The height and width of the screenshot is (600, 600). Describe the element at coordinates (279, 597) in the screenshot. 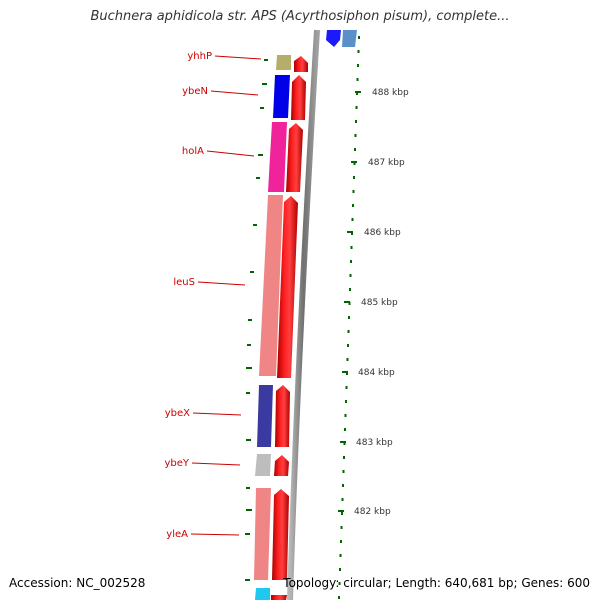

I see `gene-arrow-bottom` at that location.